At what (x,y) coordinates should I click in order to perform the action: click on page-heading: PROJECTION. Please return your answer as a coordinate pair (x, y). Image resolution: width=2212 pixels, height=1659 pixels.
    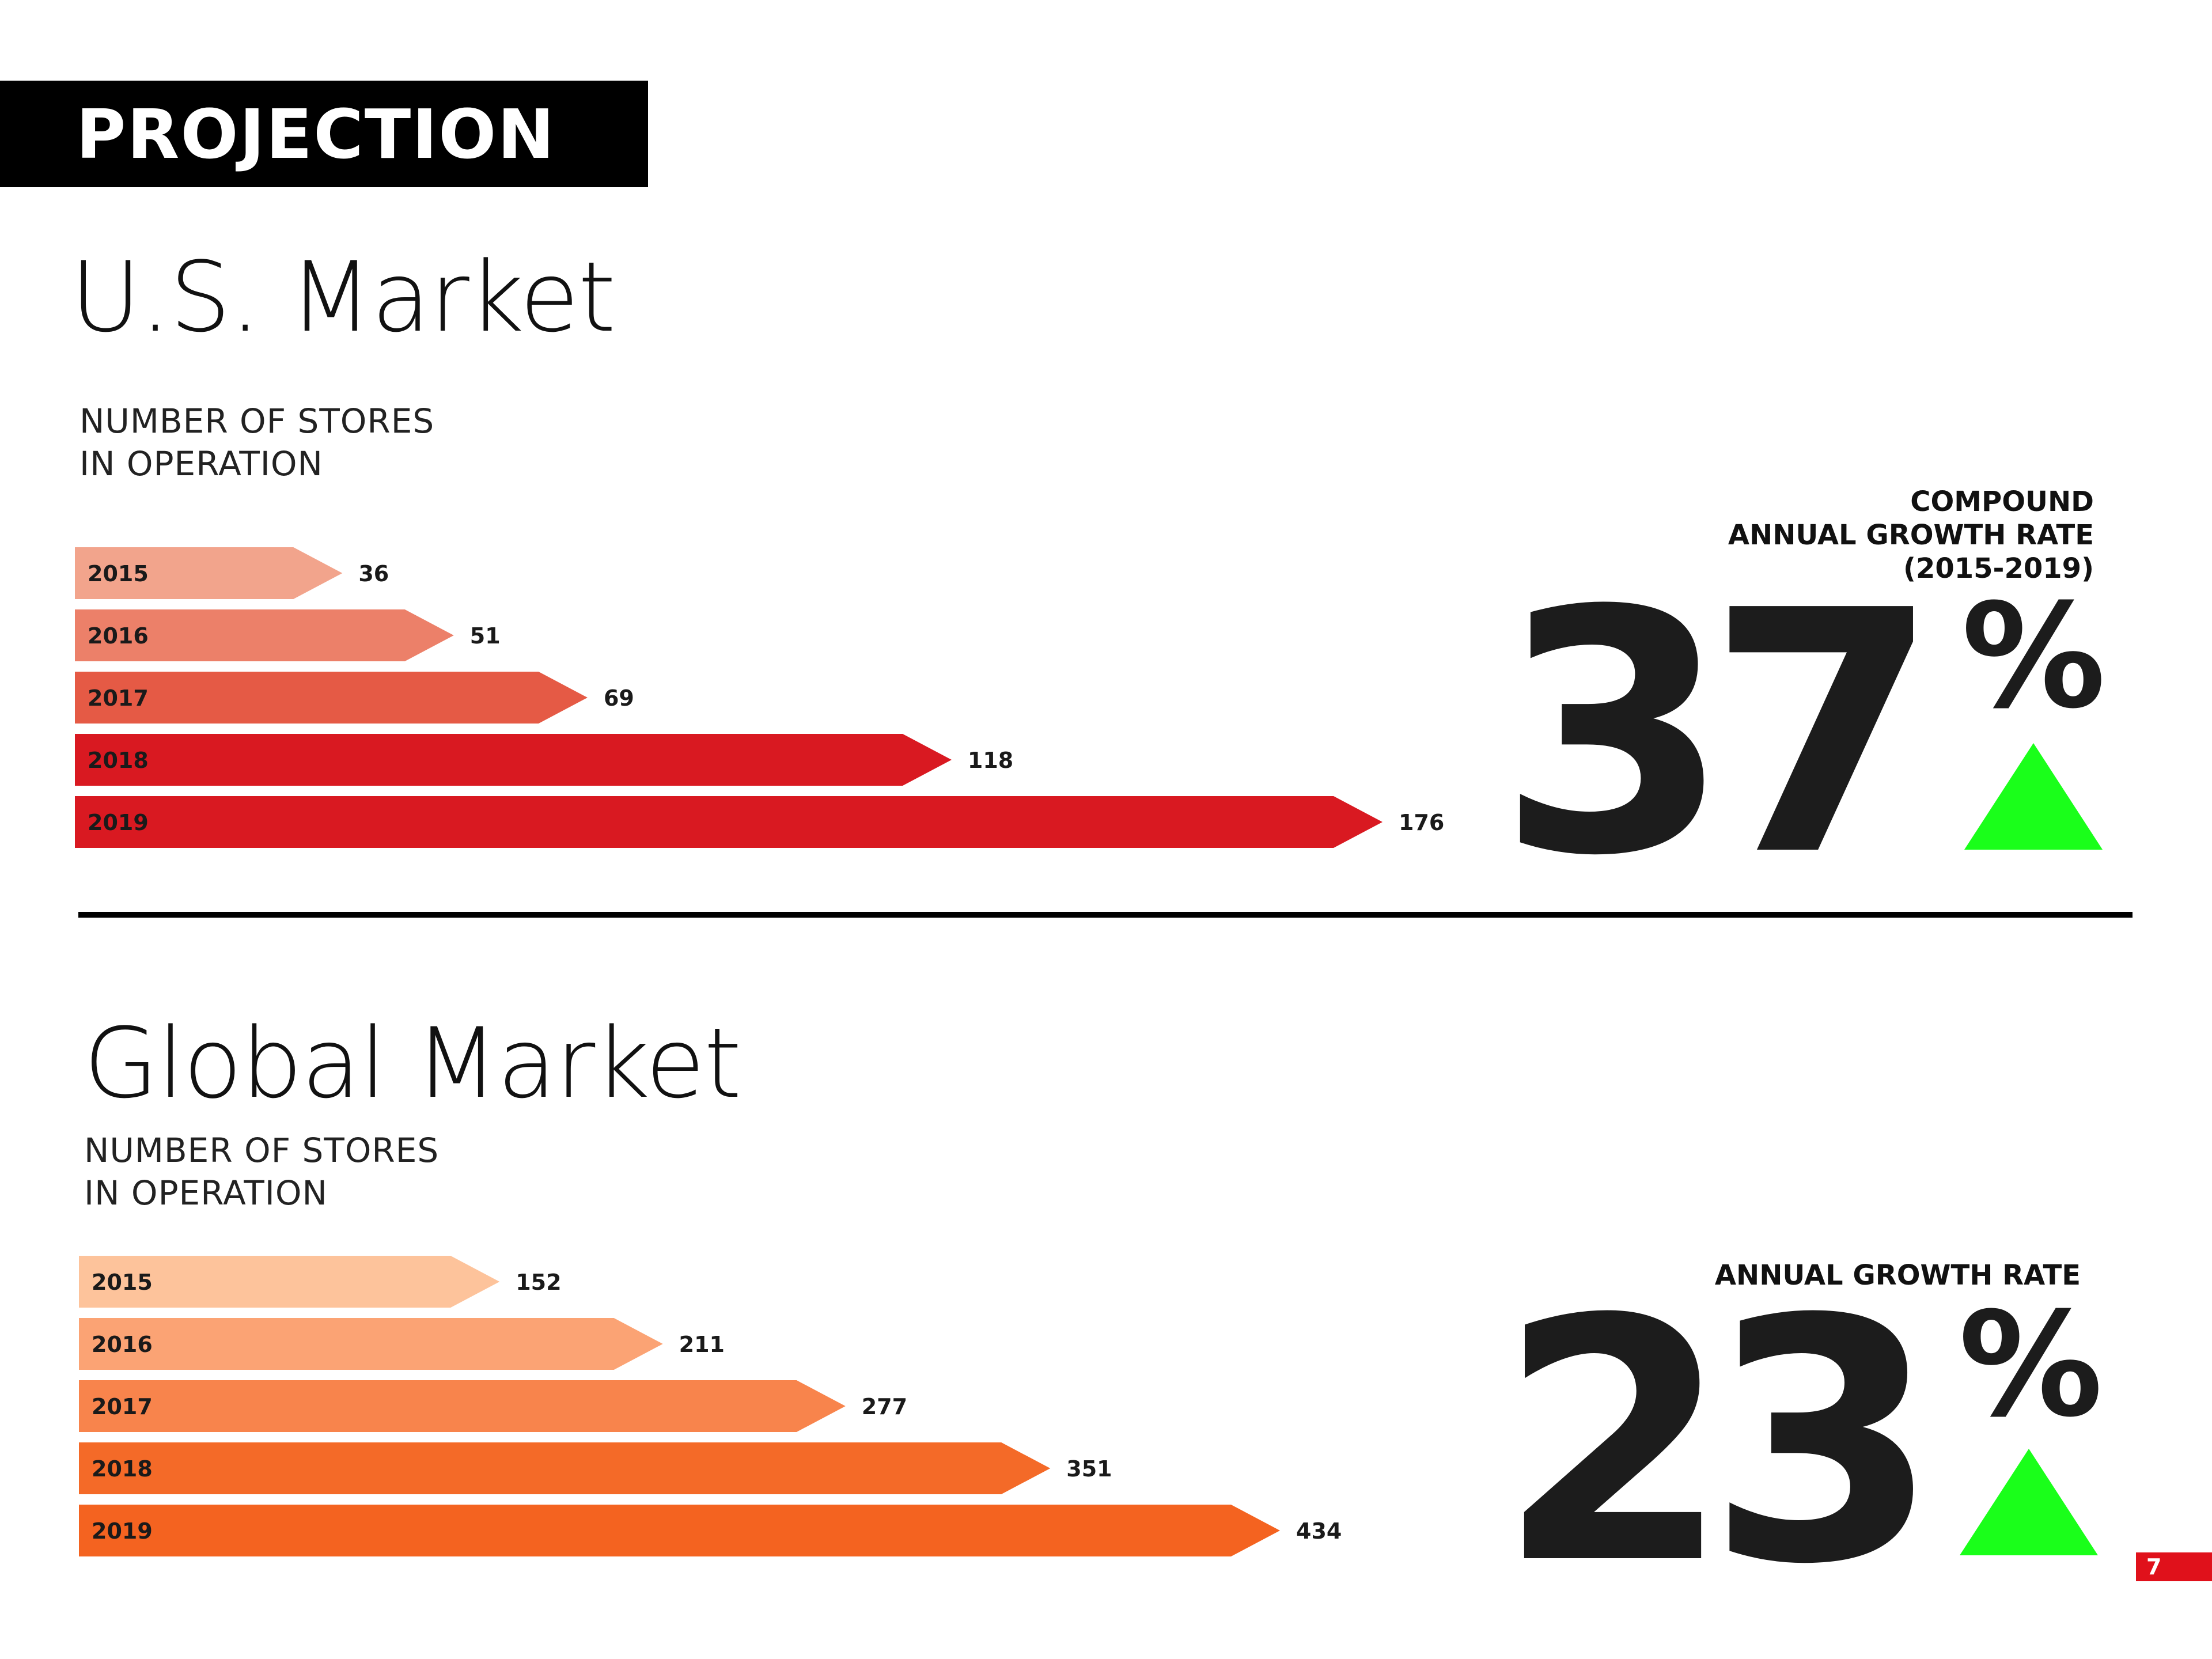
    Looking at the image, I should click on (316, 134).